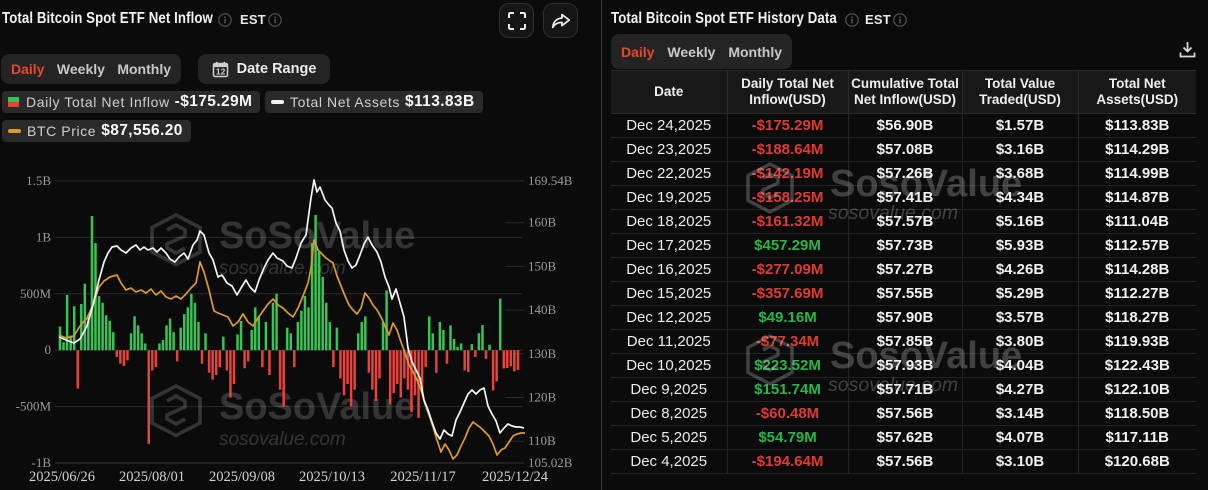  I want to click on svg-text: 160B, so click(542, 222).